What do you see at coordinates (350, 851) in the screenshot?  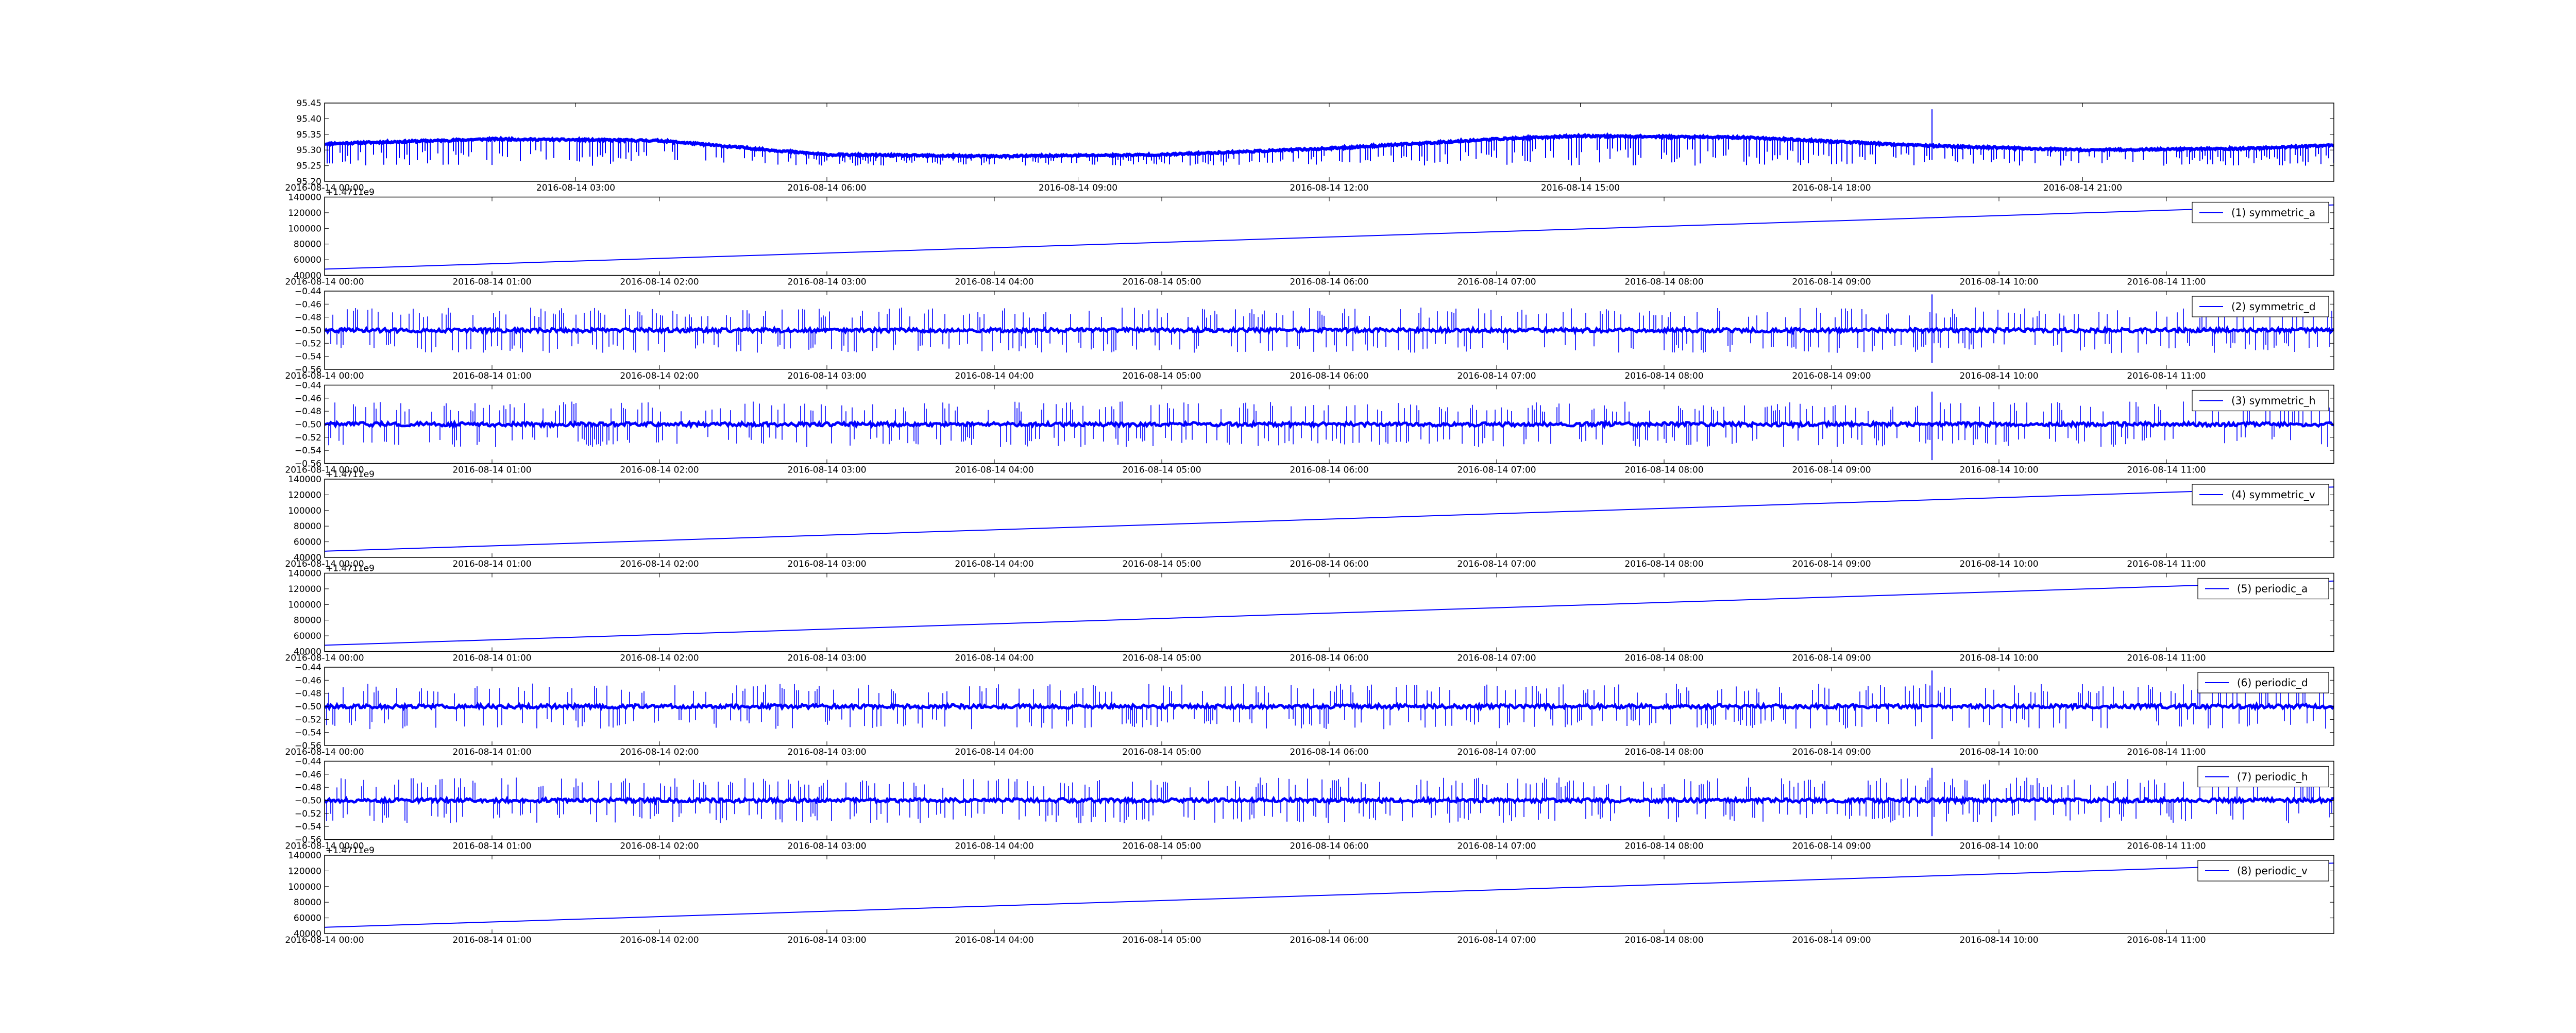 I see `x-offset-label: +1.4711e9` at bounding box center [350, 851].